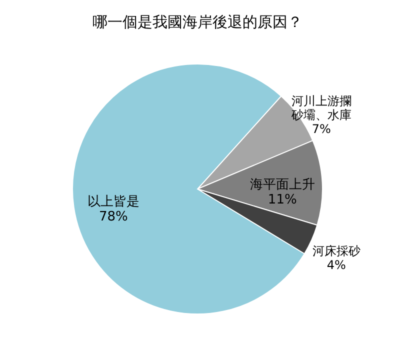  Describe the element at coordinates (336, 265) in the screenshot. I see `data-label: 4%` at that location.